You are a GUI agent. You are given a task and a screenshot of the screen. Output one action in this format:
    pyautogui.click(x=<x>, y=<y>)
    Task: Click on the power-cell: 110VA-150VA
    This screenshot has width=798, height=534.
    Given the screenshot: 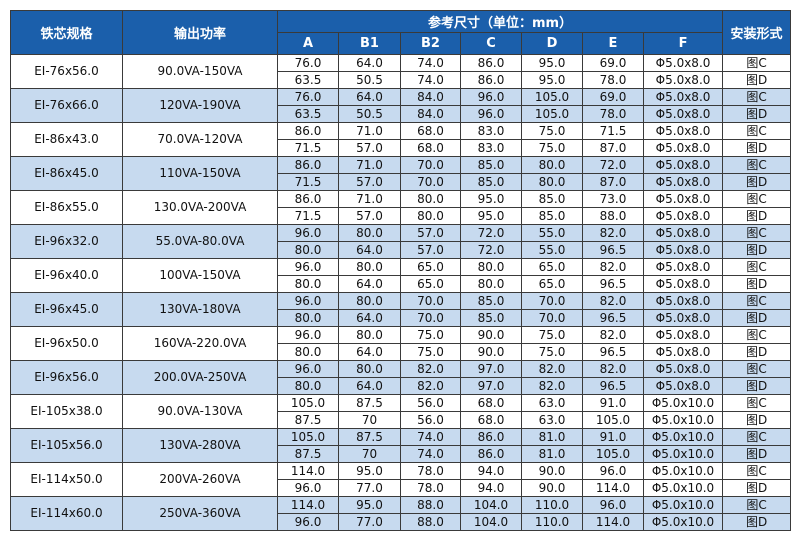 What is the action you would take?
    pyautogui.click(x=200, y=173)
    